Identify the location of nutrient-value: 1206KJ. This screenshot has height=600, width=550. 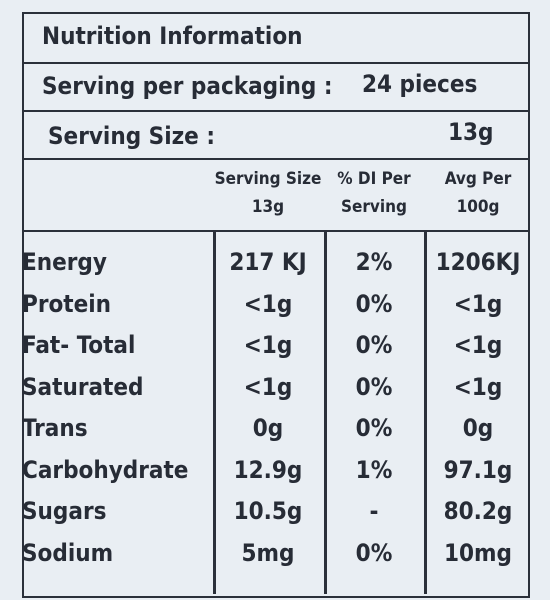
(478, 262).